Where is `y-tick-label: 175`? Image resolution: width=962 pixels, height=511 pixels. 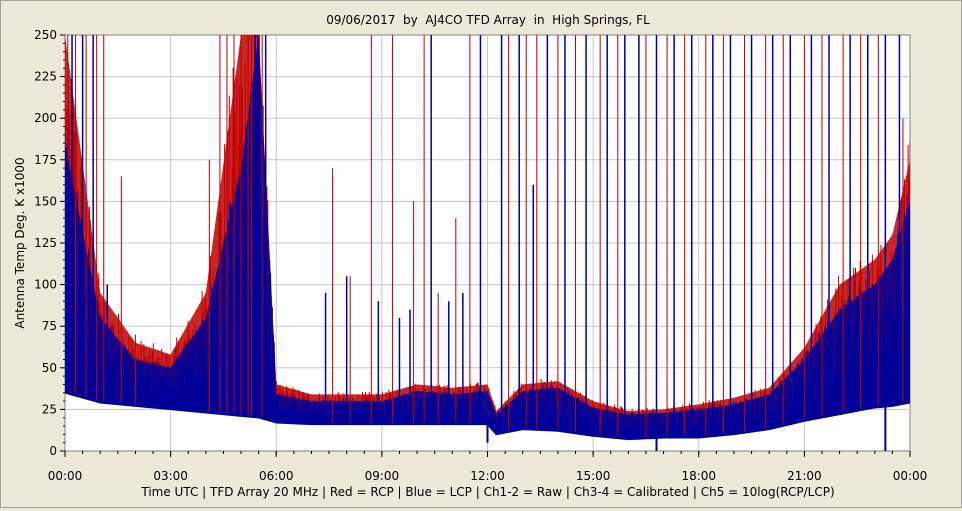
y-tick-label: 175 is located at coordinates (45, 160).